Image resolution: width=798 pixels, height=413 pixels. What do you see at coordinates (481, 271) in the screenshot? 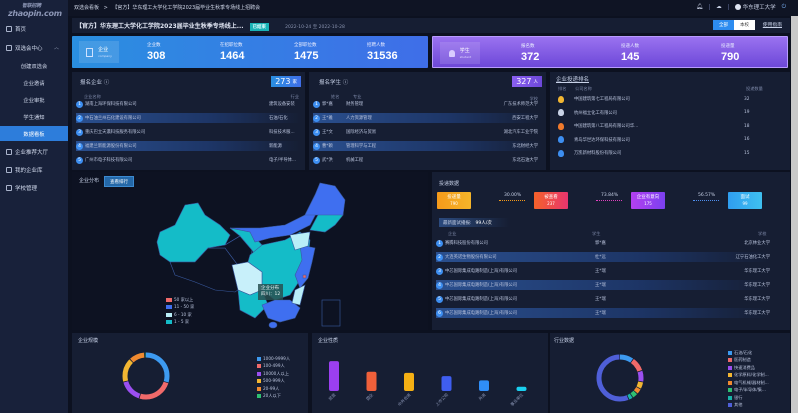
I see `company-name: 中芯国际集成电路制造(上海)有限公司` at bounding box center [481, 271].